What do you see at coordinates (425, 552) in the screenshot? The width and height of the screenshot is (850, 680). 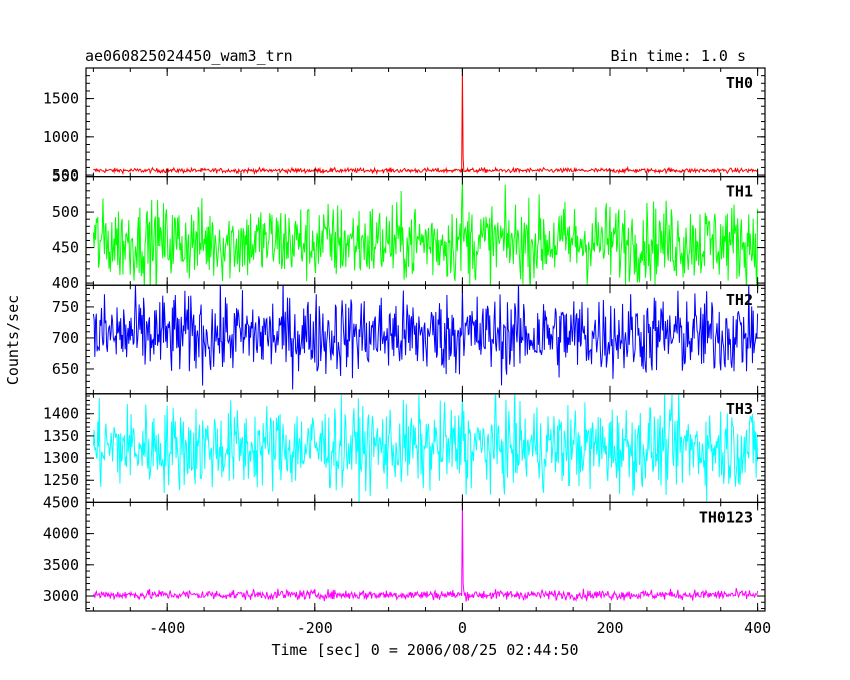 I see `series-line-th0123` at bounding box center [425, 552].